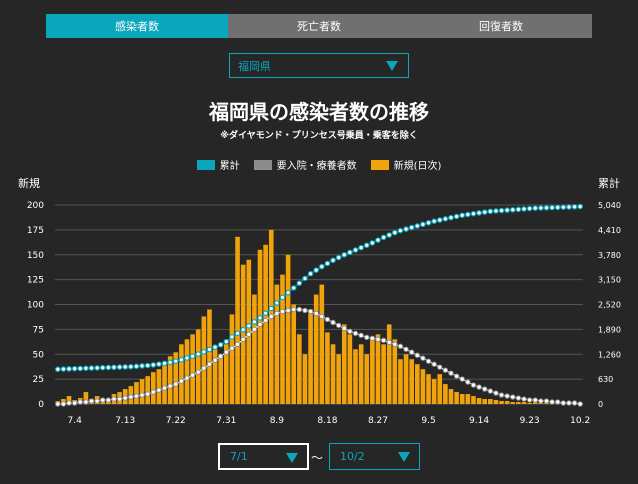  Describe the element at coordinates (35, 256) in the screenshot. I see `y-tick-label-left: 150` at that location.